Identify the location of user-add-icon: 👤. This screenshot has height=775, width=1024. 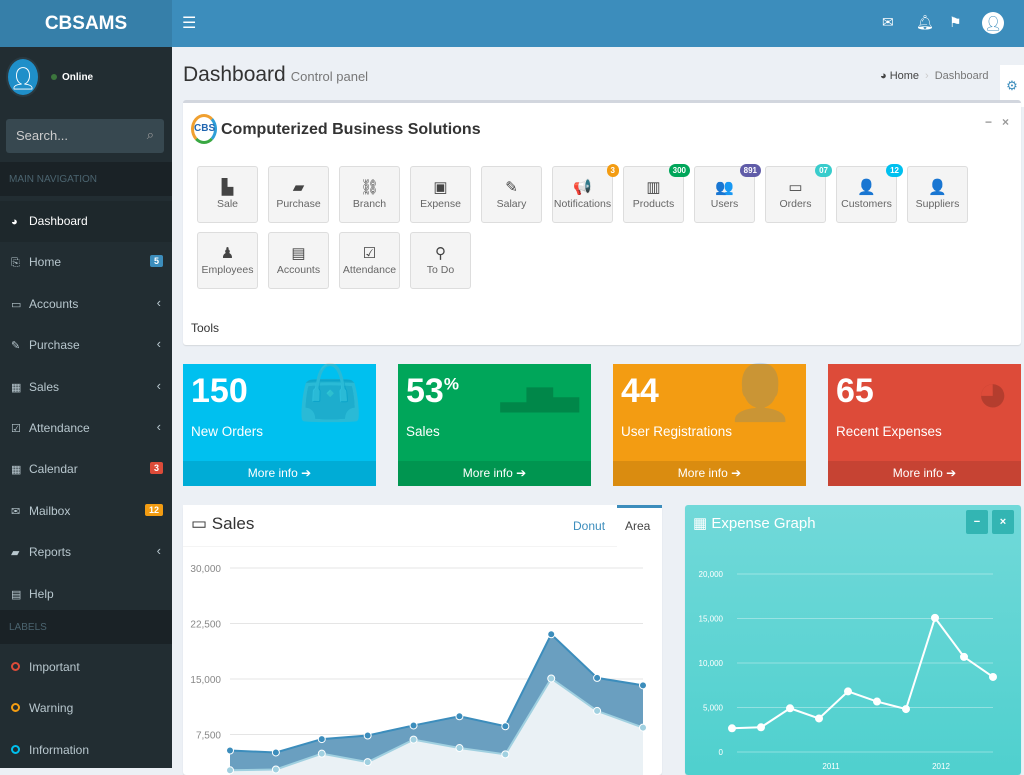
(760, 393).